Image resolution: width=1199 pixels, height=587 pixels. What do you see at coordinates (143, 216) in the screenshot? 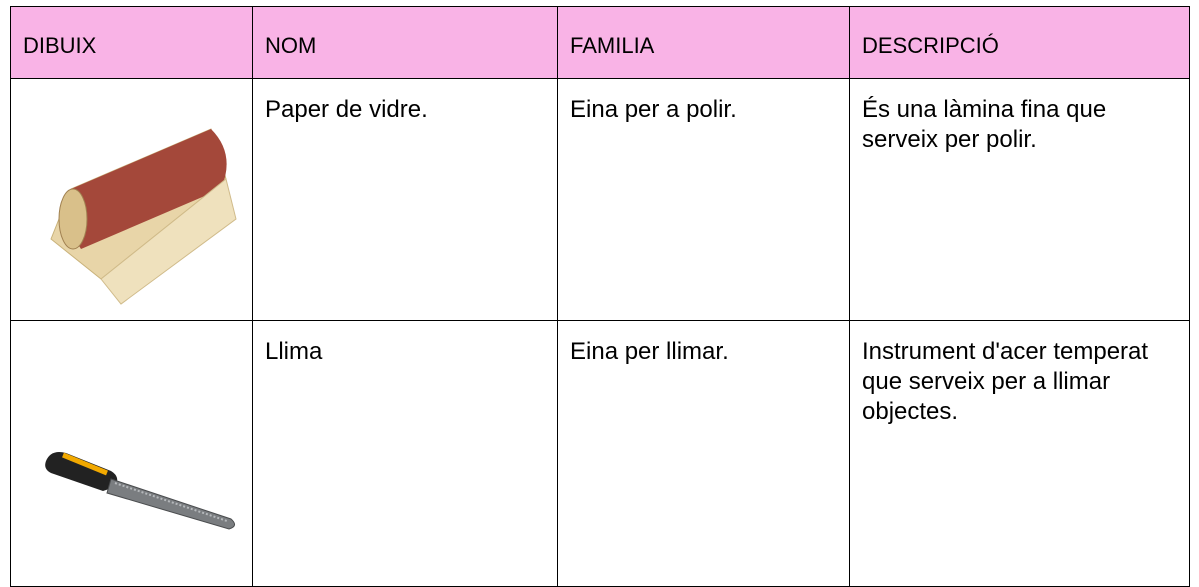
I see `sandpaper-image` at bounding box center [143, 216].